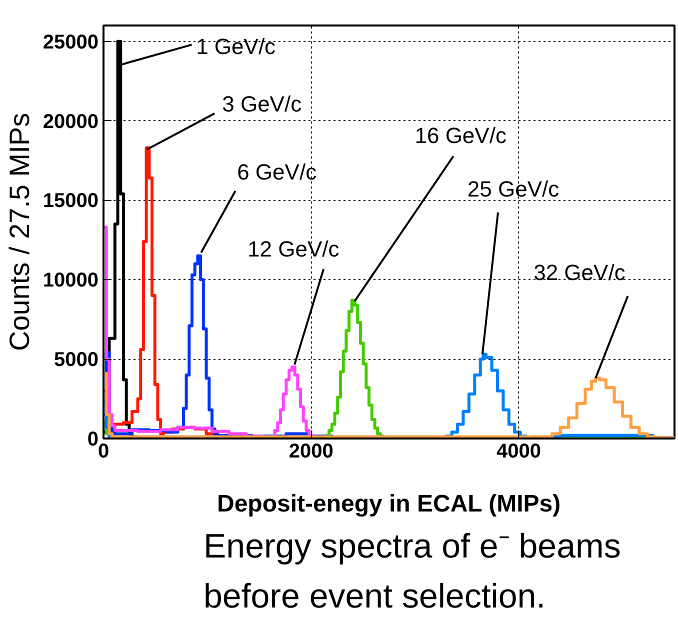 The width and height of the screenshot is (678, 620). Describe the element at coordinates (70, 121) in the screenshot. I see `y-tick-label: 20000` at that location.